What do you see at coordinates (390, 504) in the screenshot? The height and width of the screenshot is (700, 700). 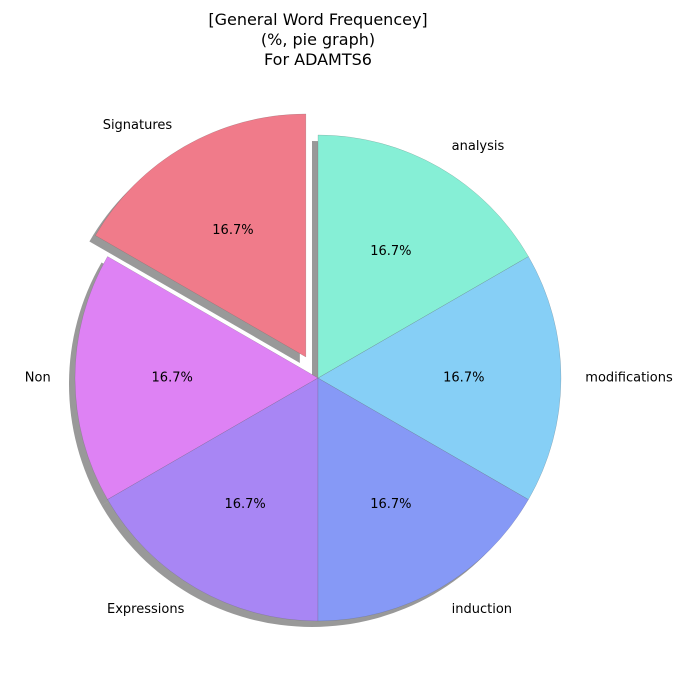 I see `pie-pct-label-induction: 16.7%` at bounding box center [390, 504].